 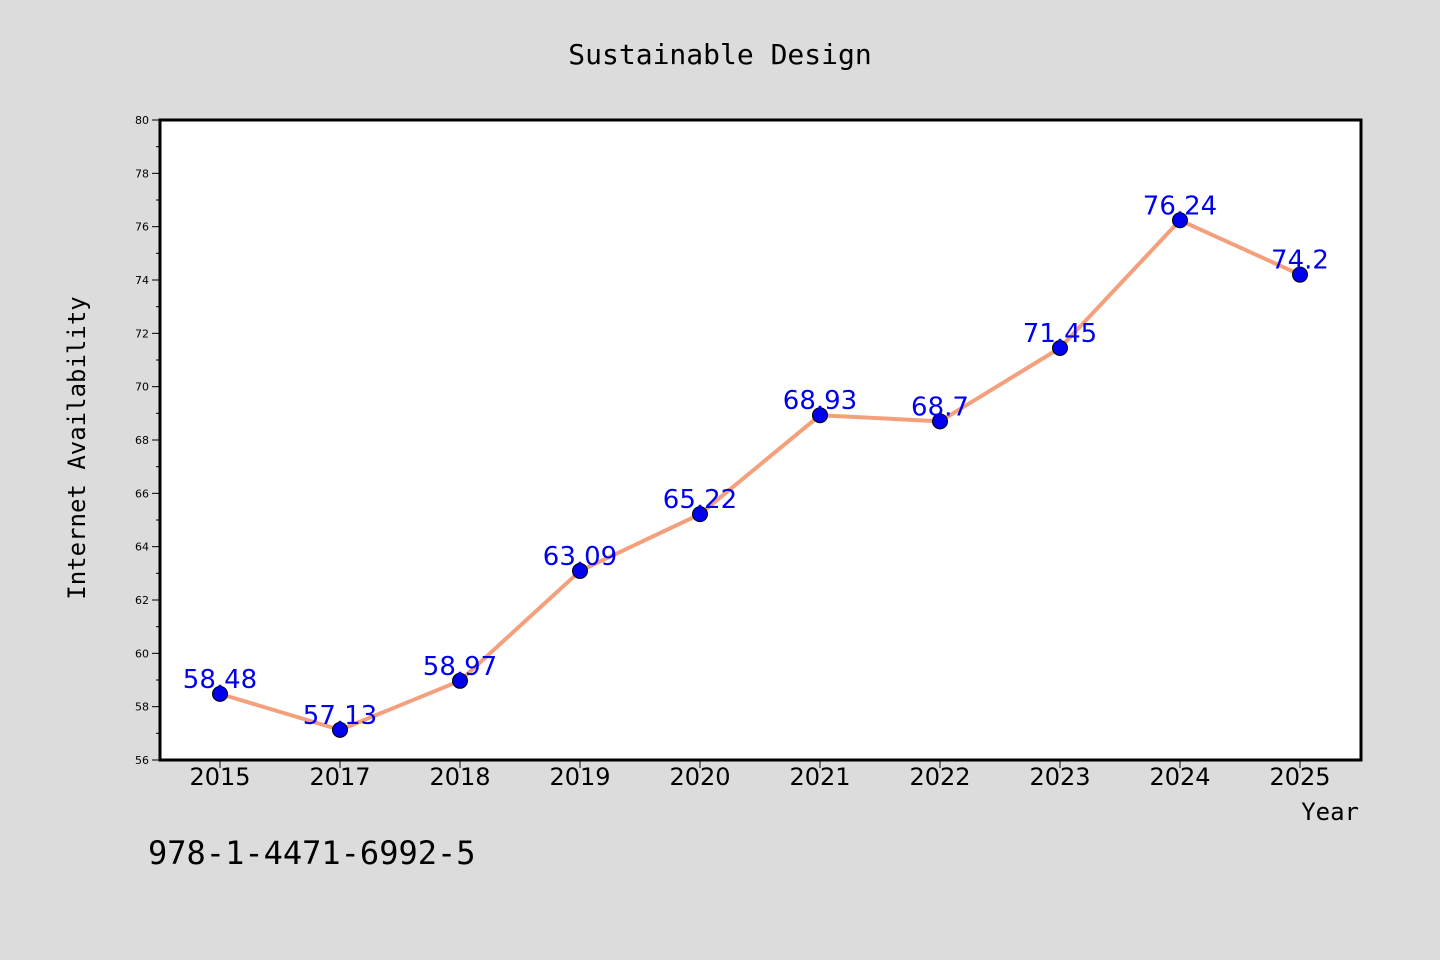 What do you see at coordinates (1330, 812) in the screenshot?
I see `x-axis-label: Year` at bounding box center [1330, 812].